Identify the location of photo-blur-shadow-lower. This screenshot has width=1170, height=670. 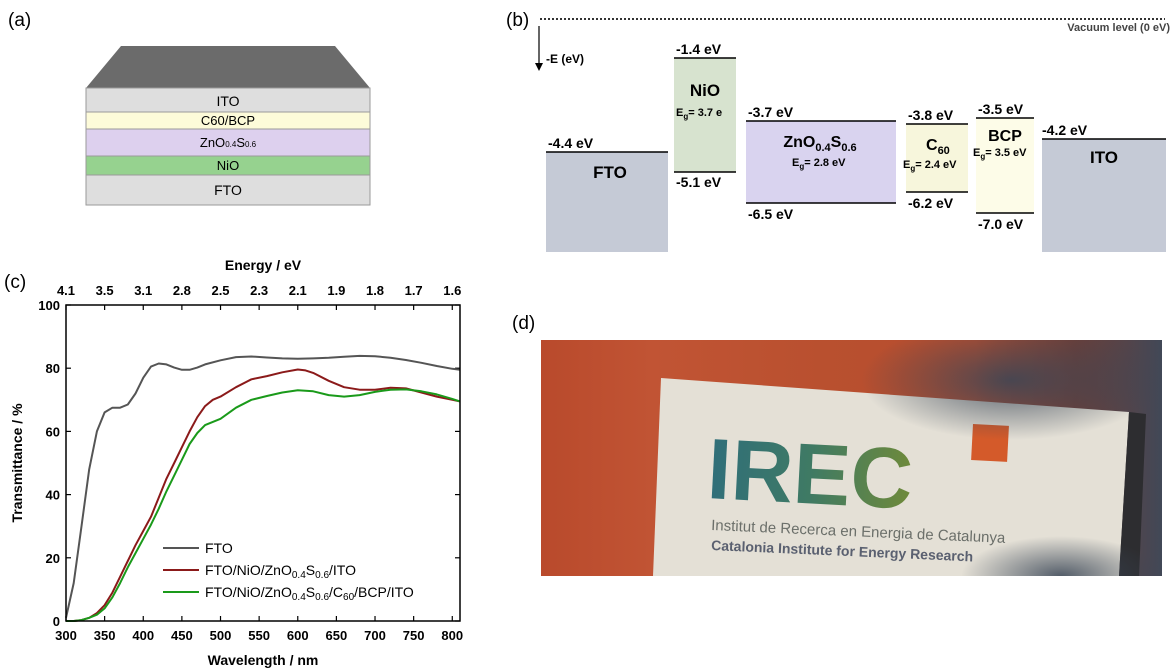
(1061, 556).